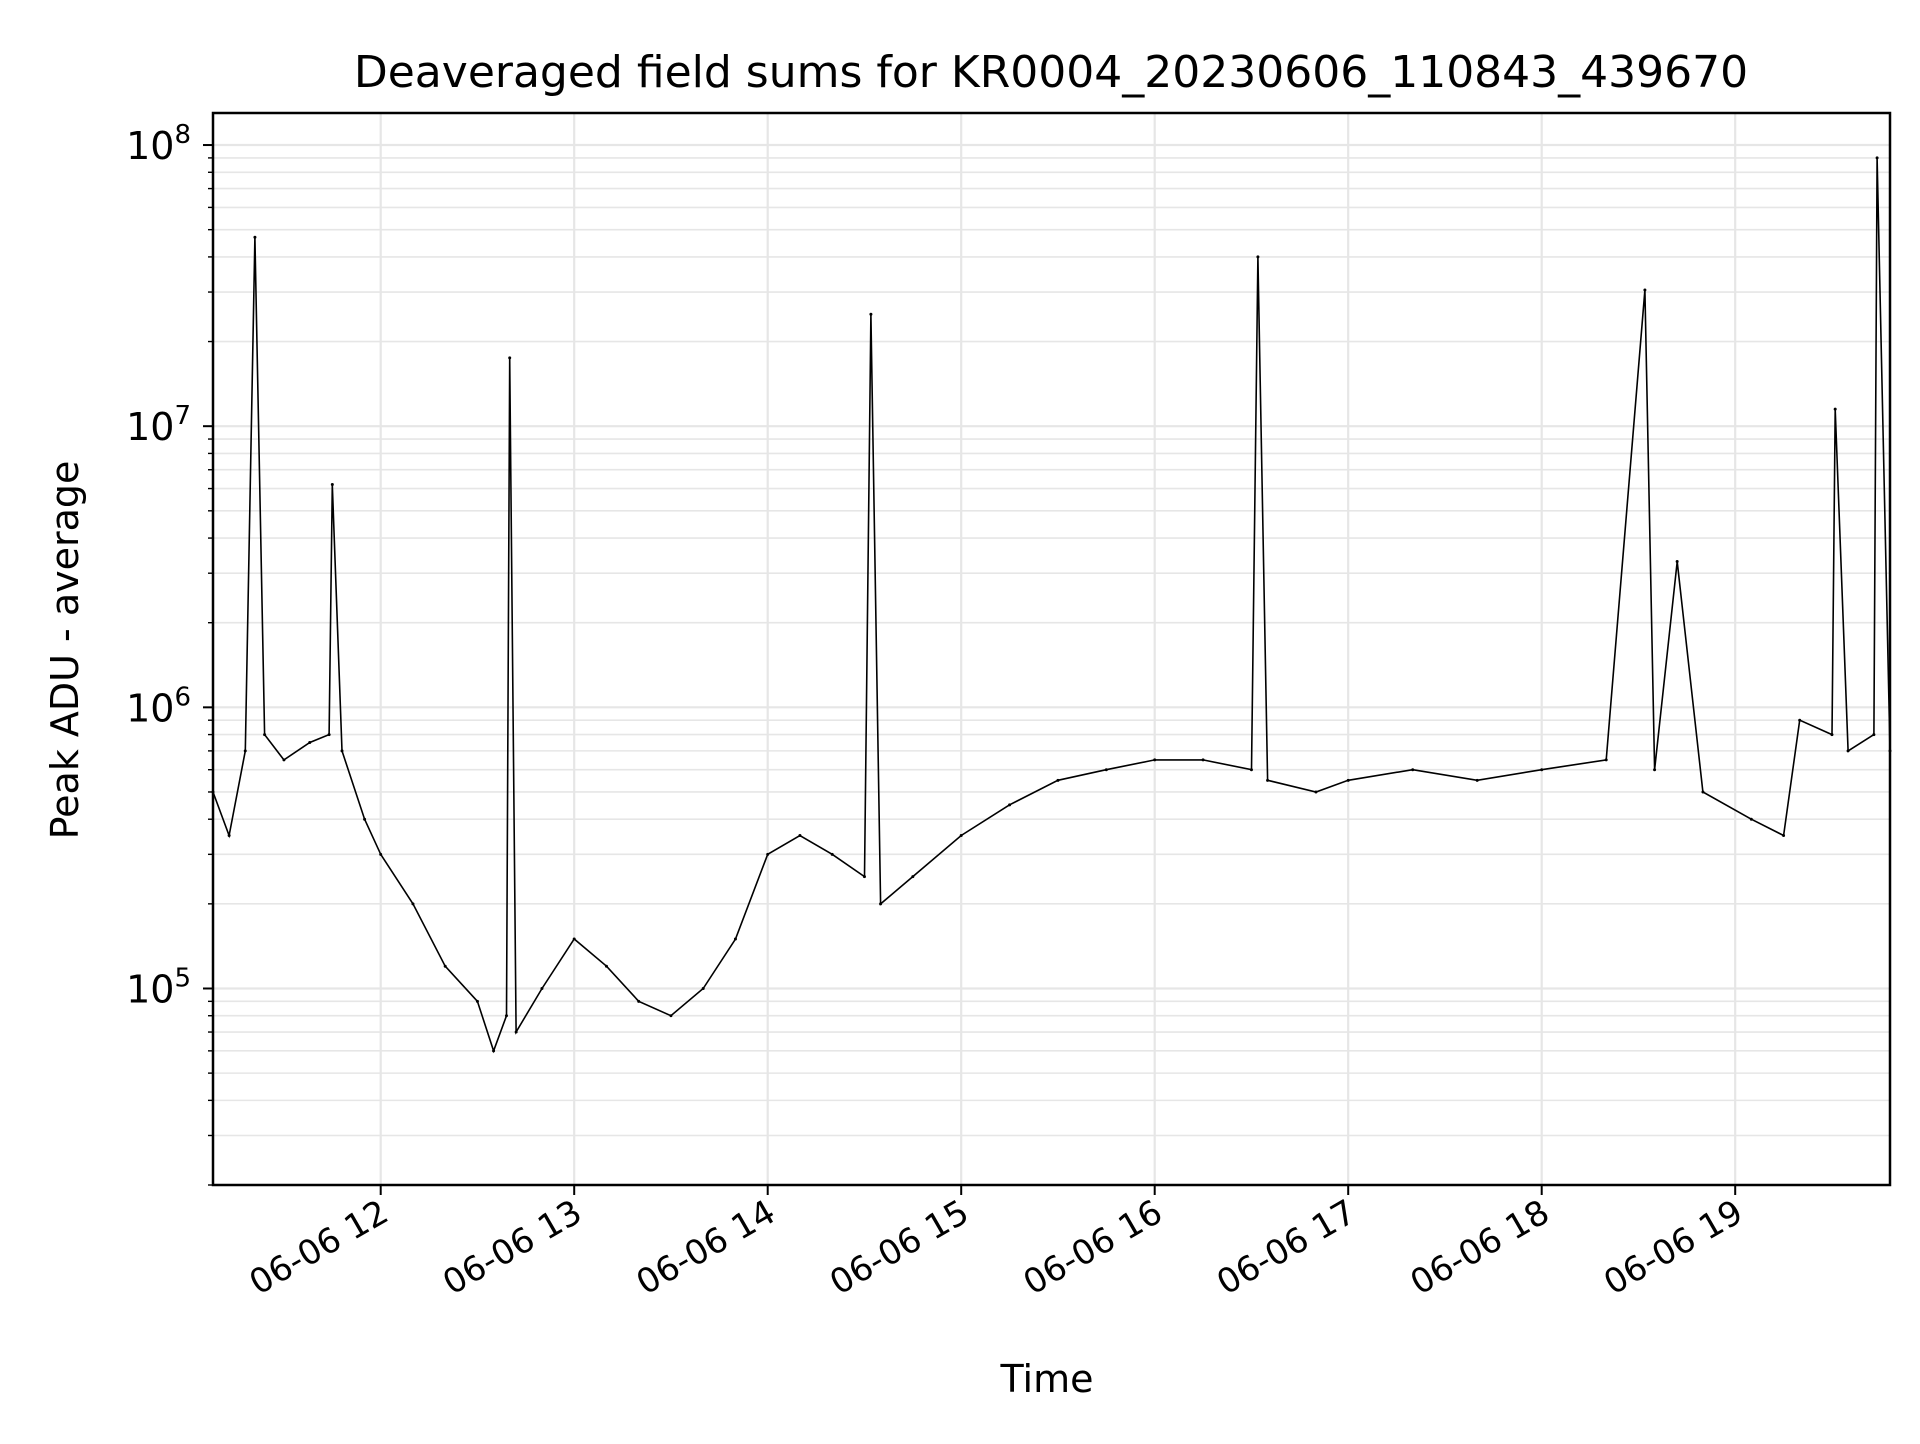 The width and height of the screenshot is (1920, 1444). What do you see at coordinates (158, 987) in the screenshot?
I see `y-tick-label: 105` at bounding box center [158, 987].